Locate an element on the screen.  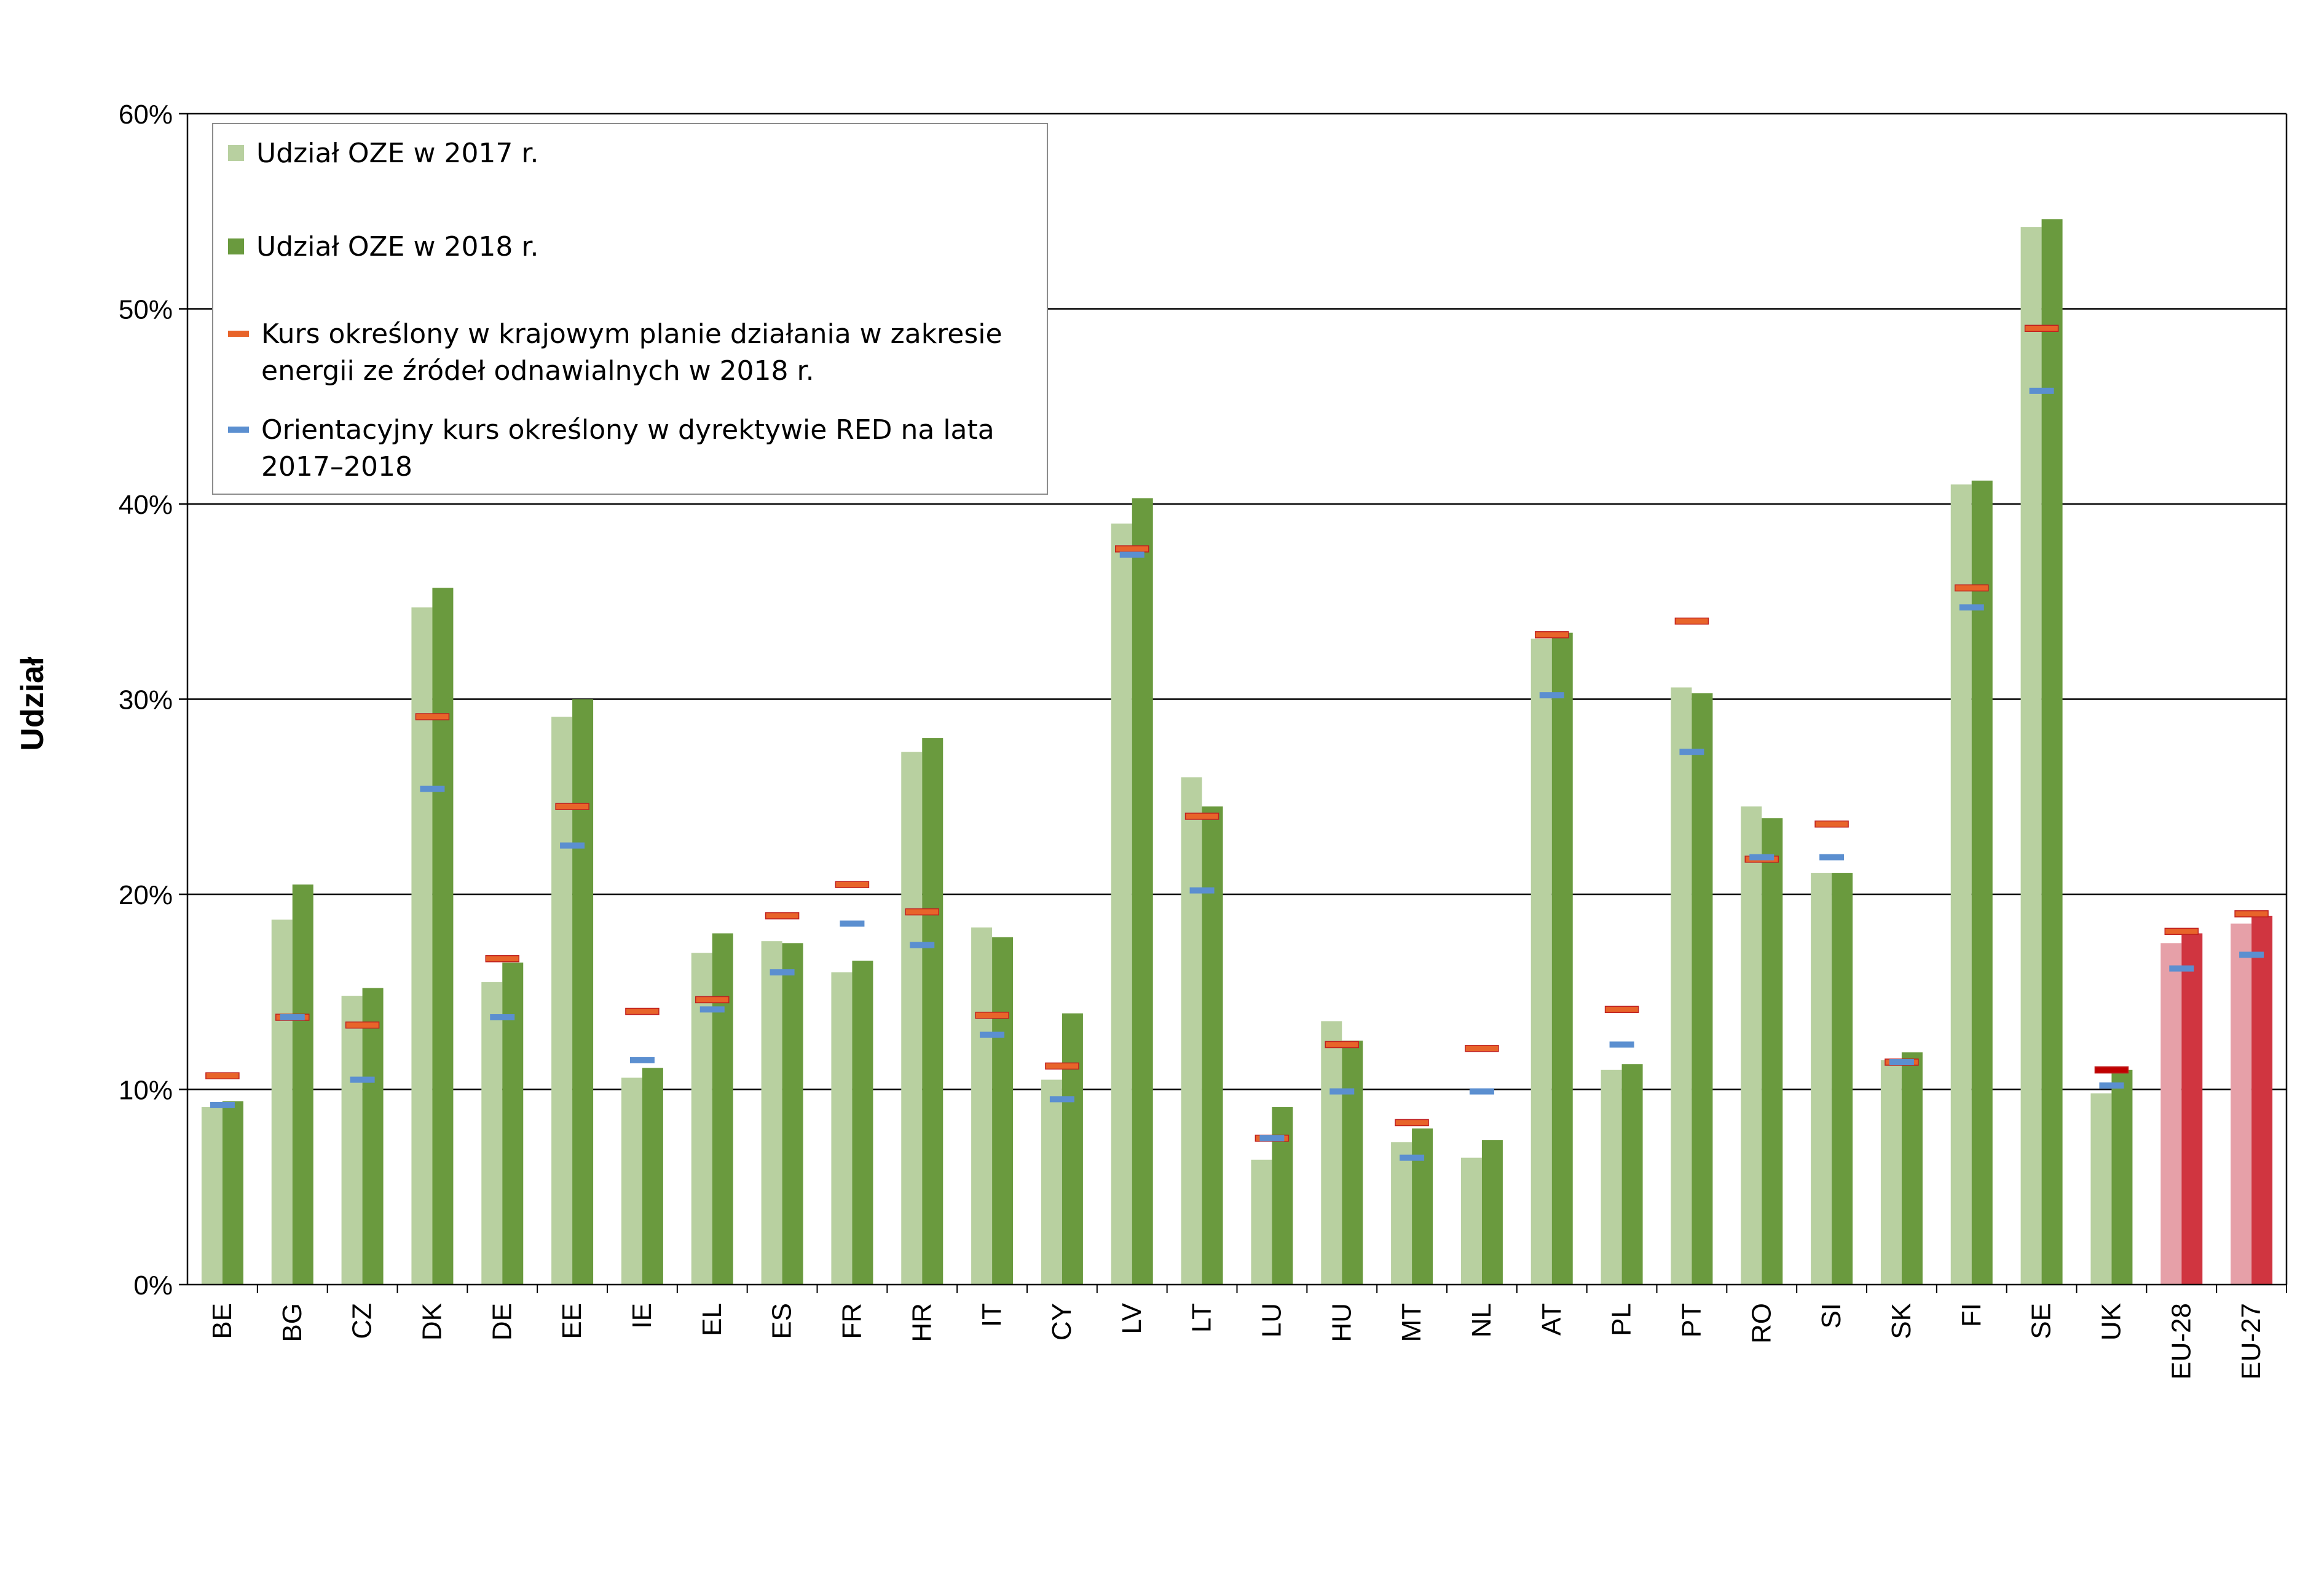
marker-nreap-fr is located at coordinates (852, 884).